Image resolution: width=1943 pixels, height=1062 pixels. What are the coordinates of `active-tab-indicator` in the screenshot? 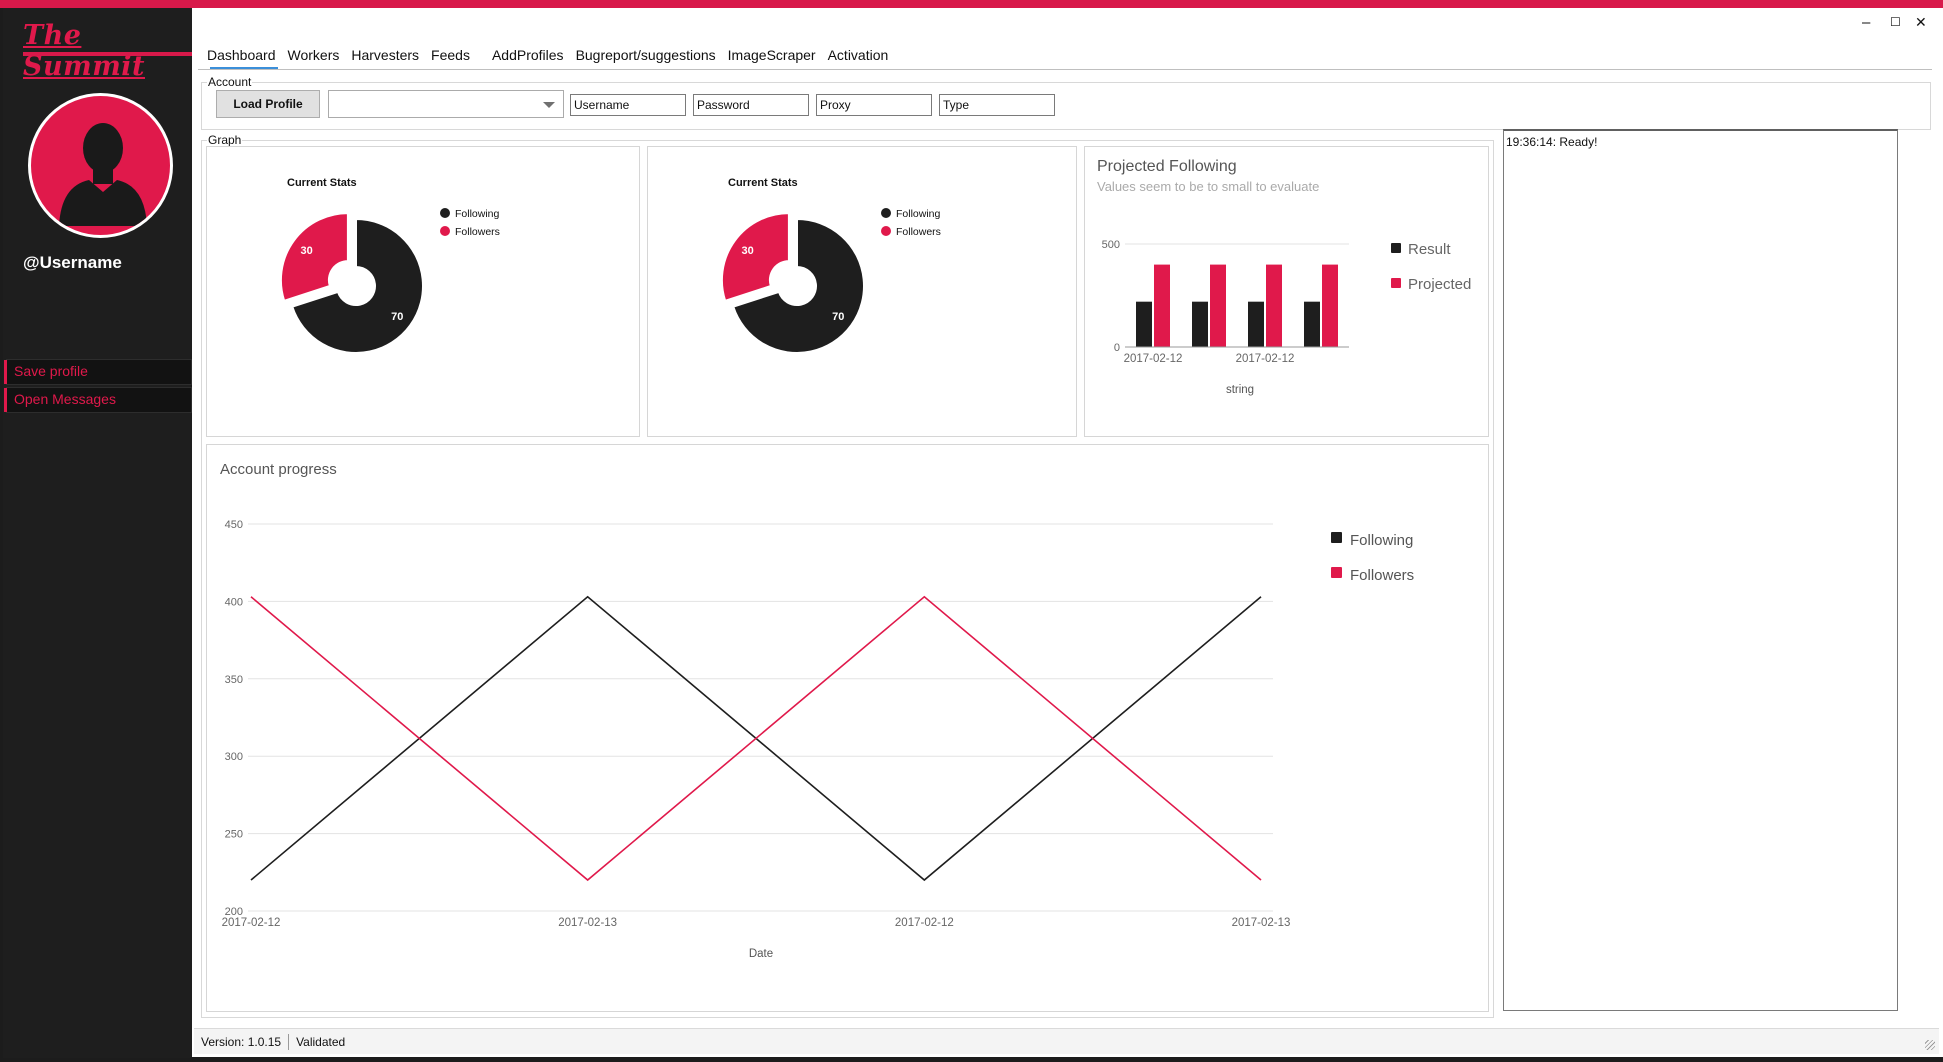 It's located at (244, 68).